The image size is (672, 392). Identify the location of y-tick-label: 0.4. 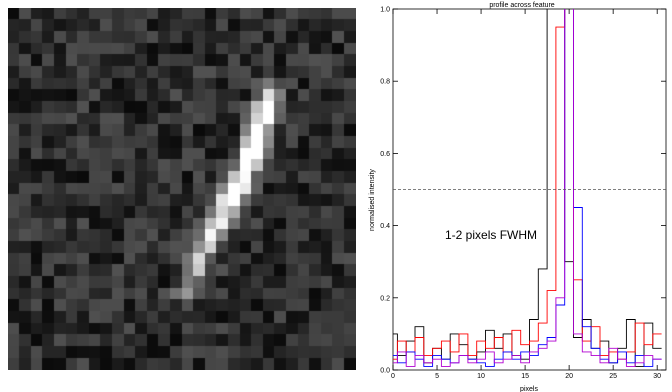
(385, 226).